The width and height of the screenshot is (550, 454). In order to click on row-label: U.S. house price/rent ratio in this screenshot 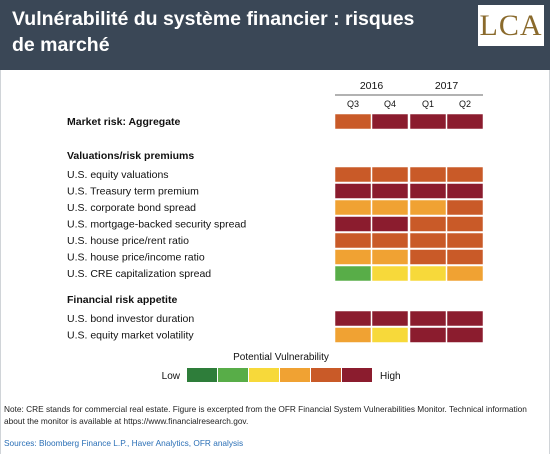, I will do `click(128, 241)`.